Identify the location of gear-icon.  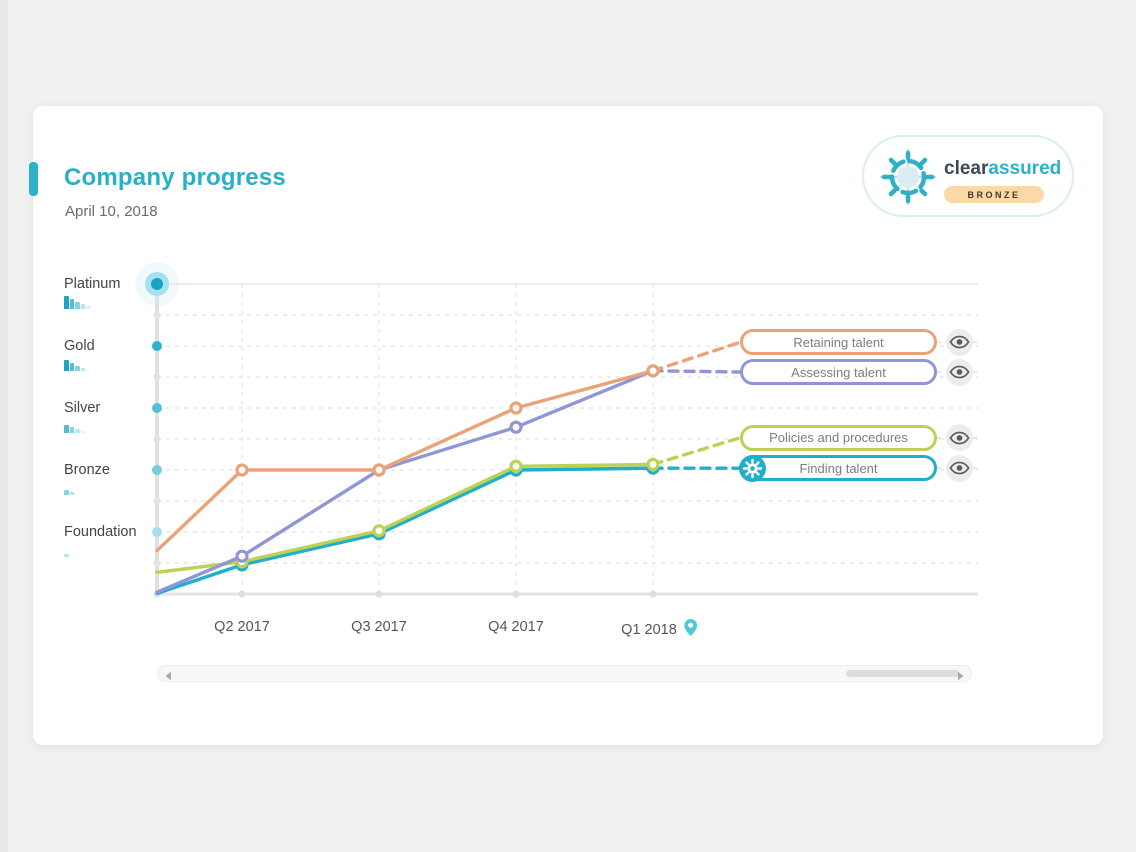
(752, 469).